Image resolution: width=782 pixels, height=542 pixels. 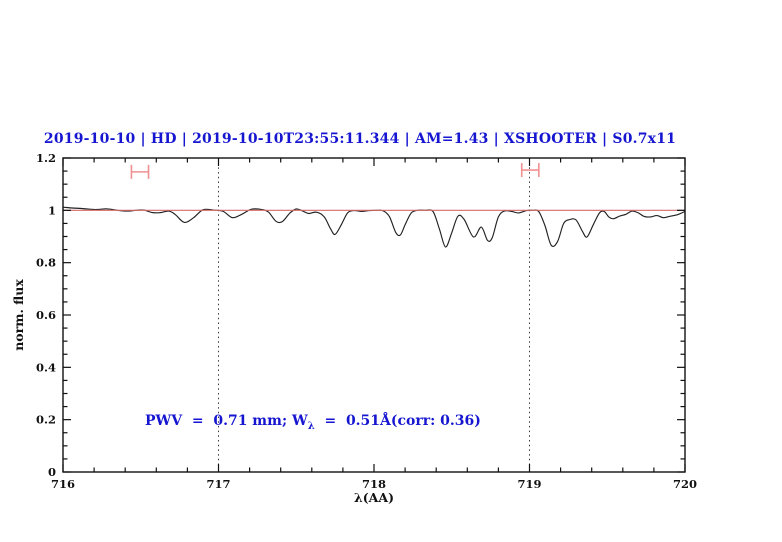 I want to click on spectrum-line, so click(x=374, y=227).